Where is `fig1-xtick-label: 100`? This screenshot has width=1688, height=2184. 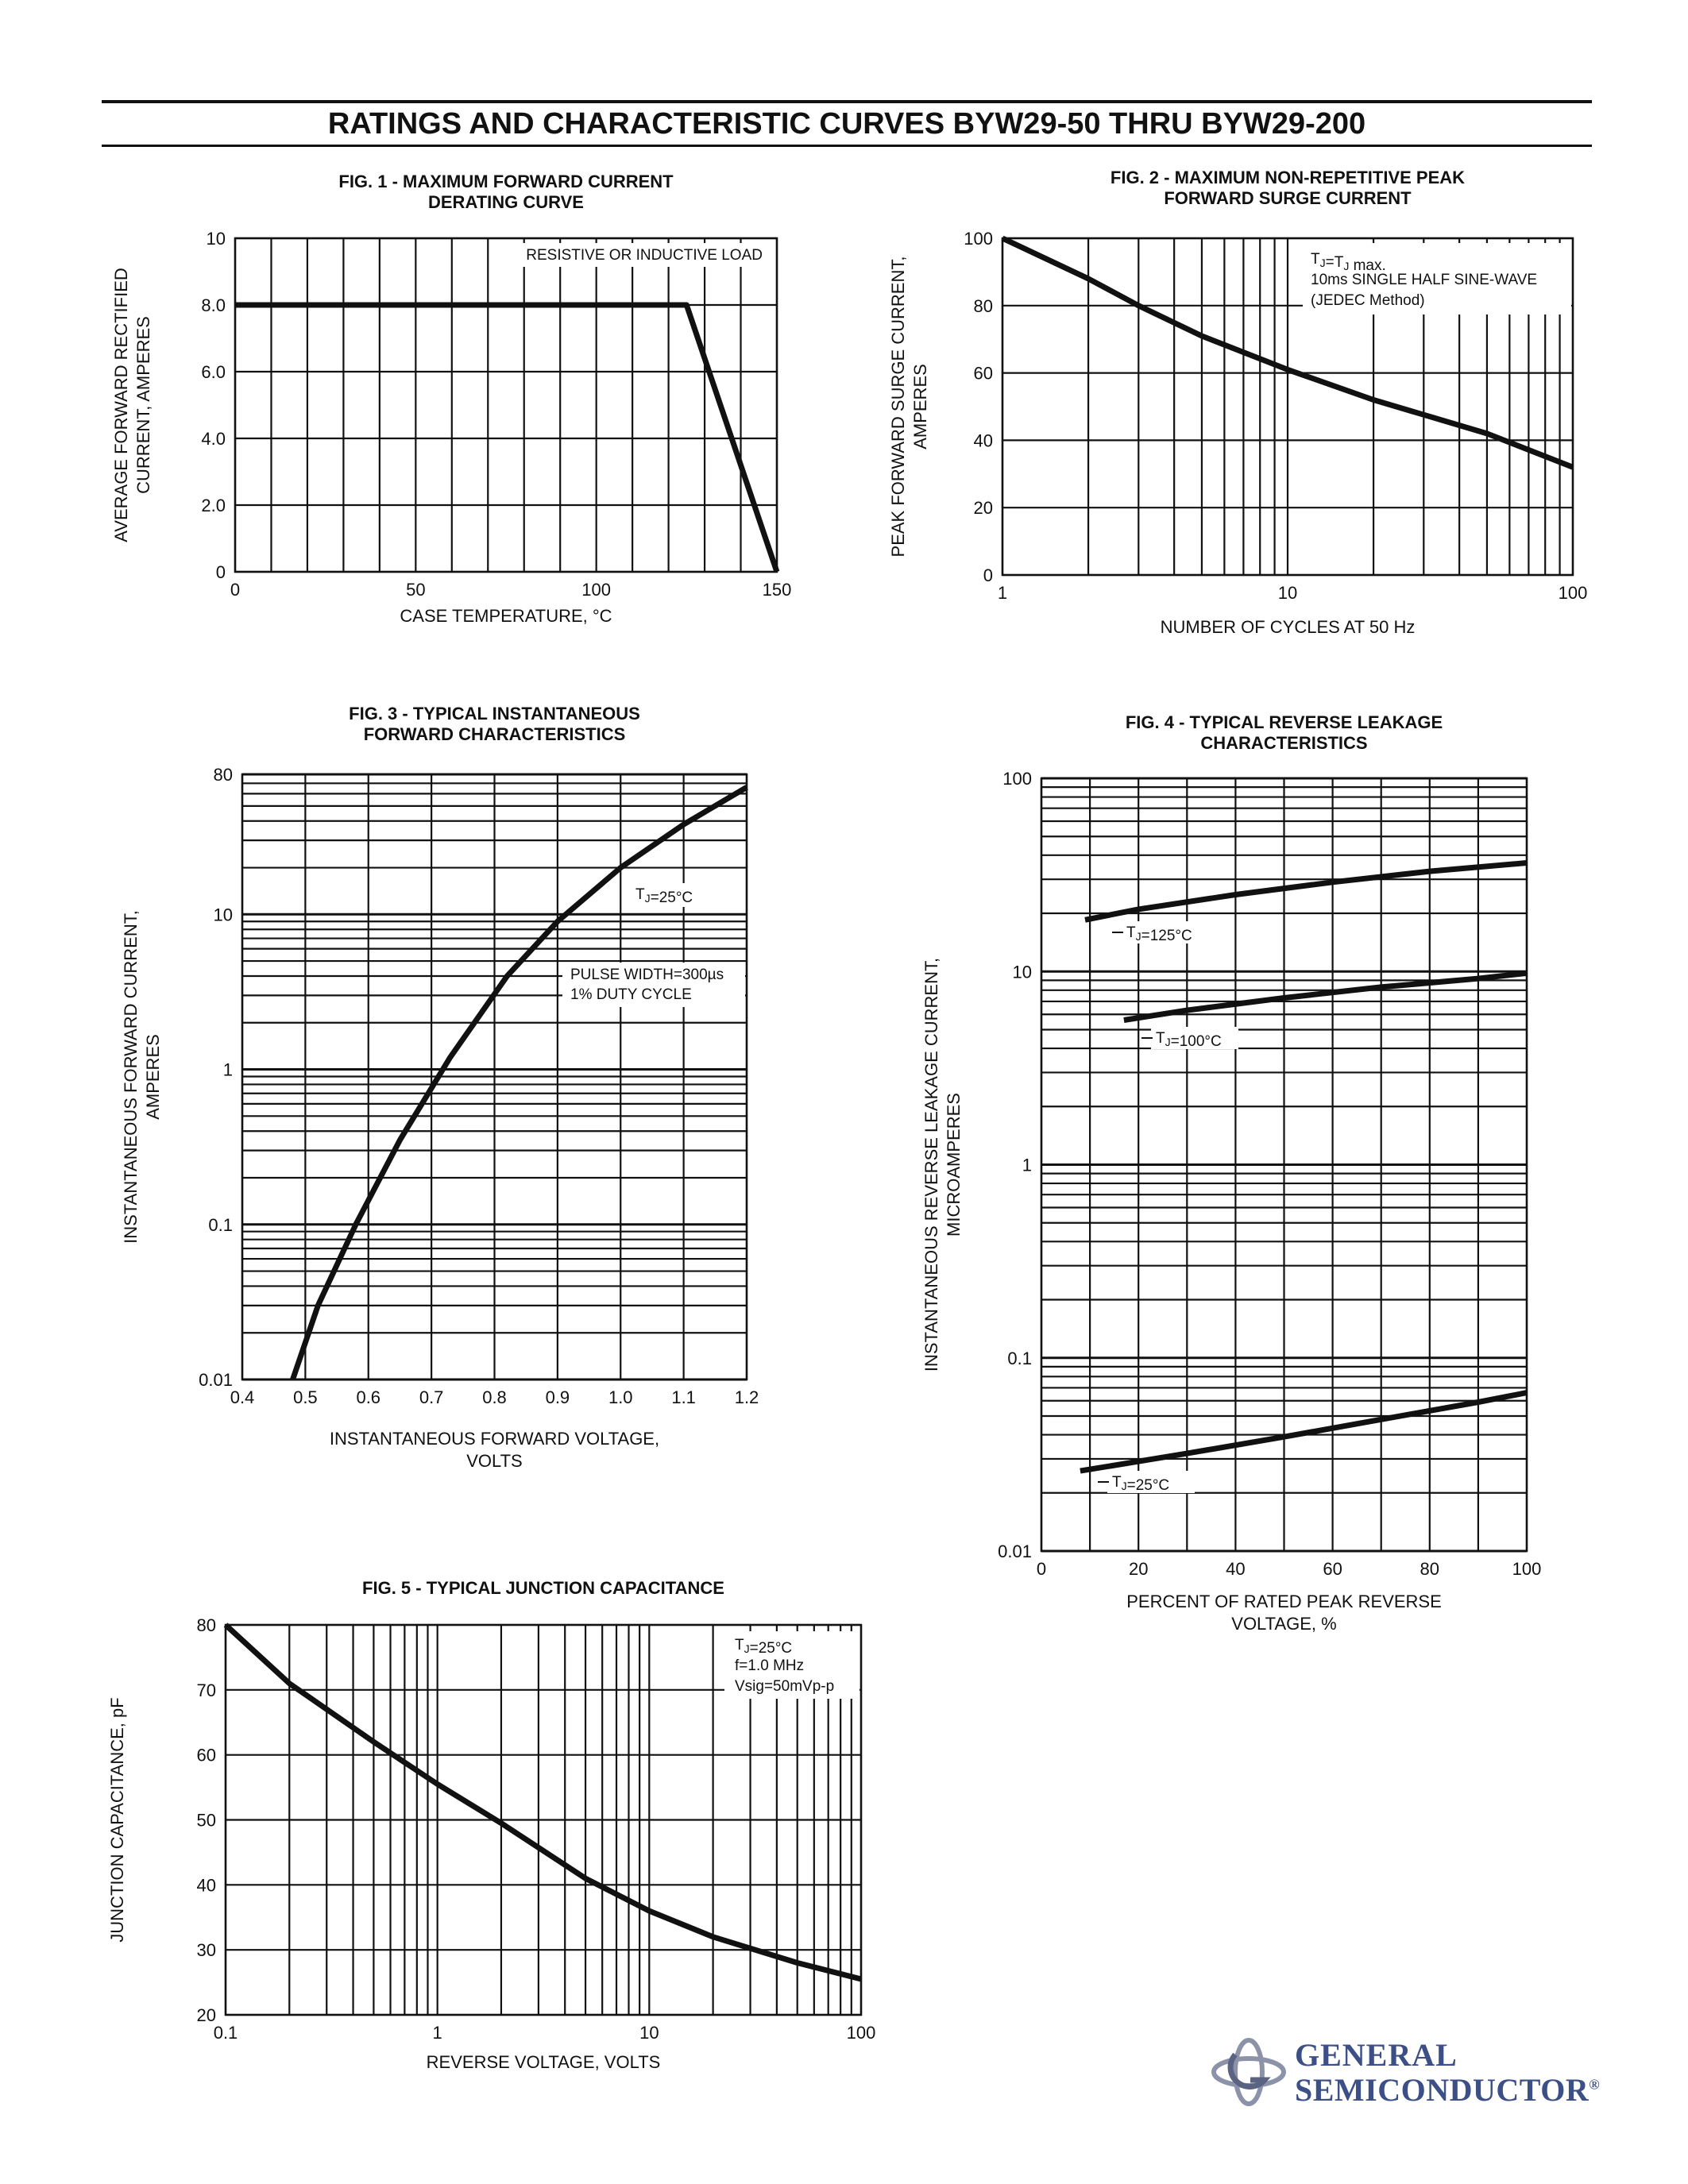 fig1-xtick-label: 100 is located at coordinates (596, 590).